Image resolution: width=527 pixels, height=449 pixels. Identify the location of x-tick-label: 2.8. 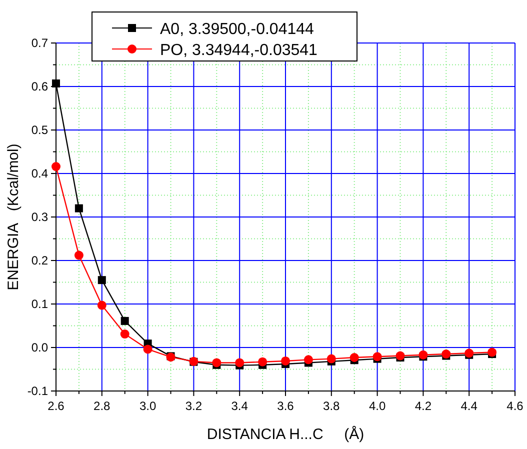
(102, 406).